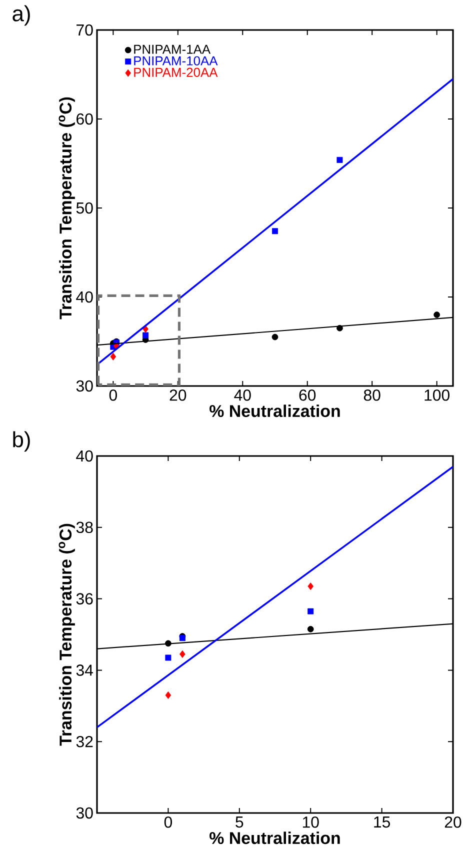 Image resolution: width=463 pixels, height=859 pixels. I want to click on y-tick-label: 34, so click(85, 670).